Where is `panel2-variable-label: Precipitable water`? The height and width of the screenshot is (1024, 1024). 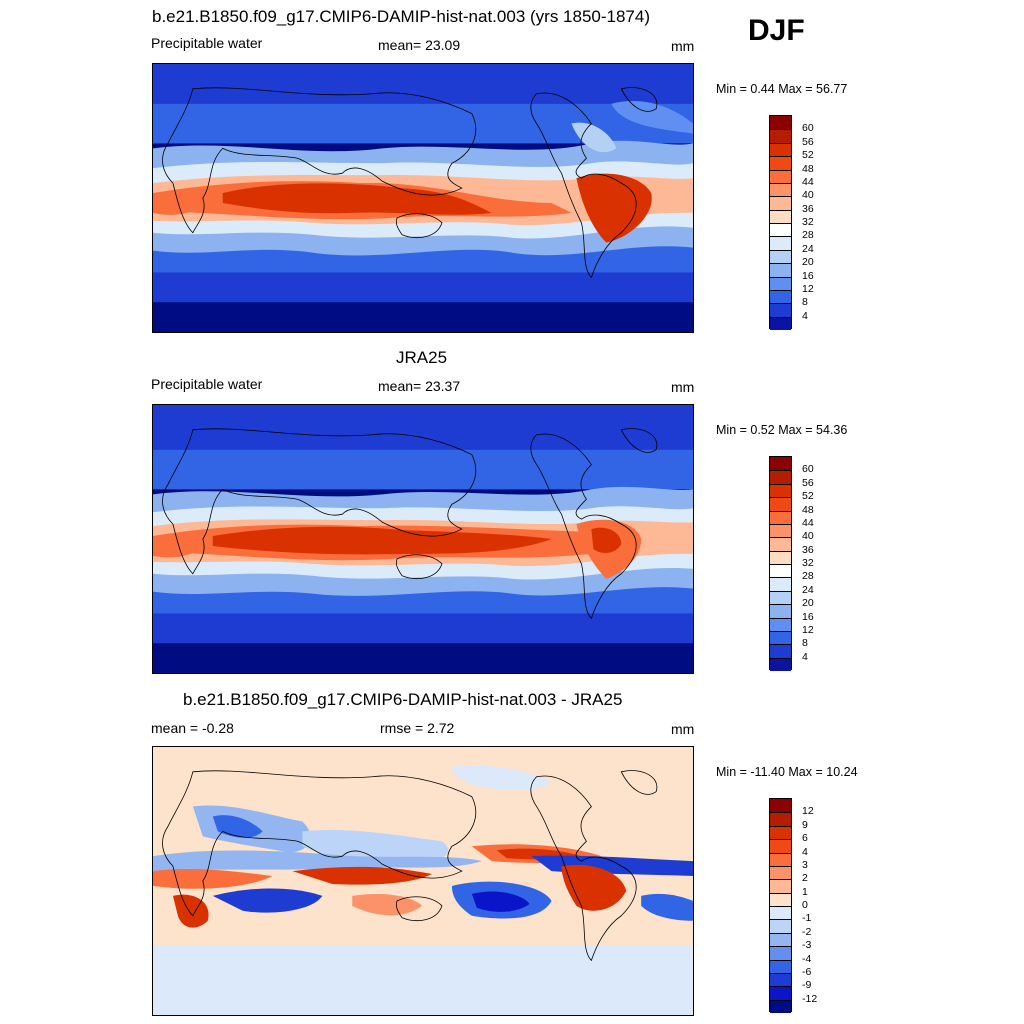
panel2-variable-label: Precipitable water is located at coordinates (207, 384).